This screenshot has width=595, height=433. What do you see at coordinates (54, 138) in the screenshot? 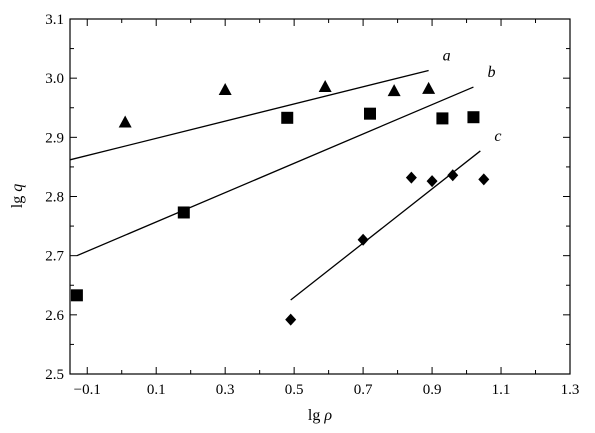
I see `y-tick-label: 2.9` at bounding box center [54, 138].